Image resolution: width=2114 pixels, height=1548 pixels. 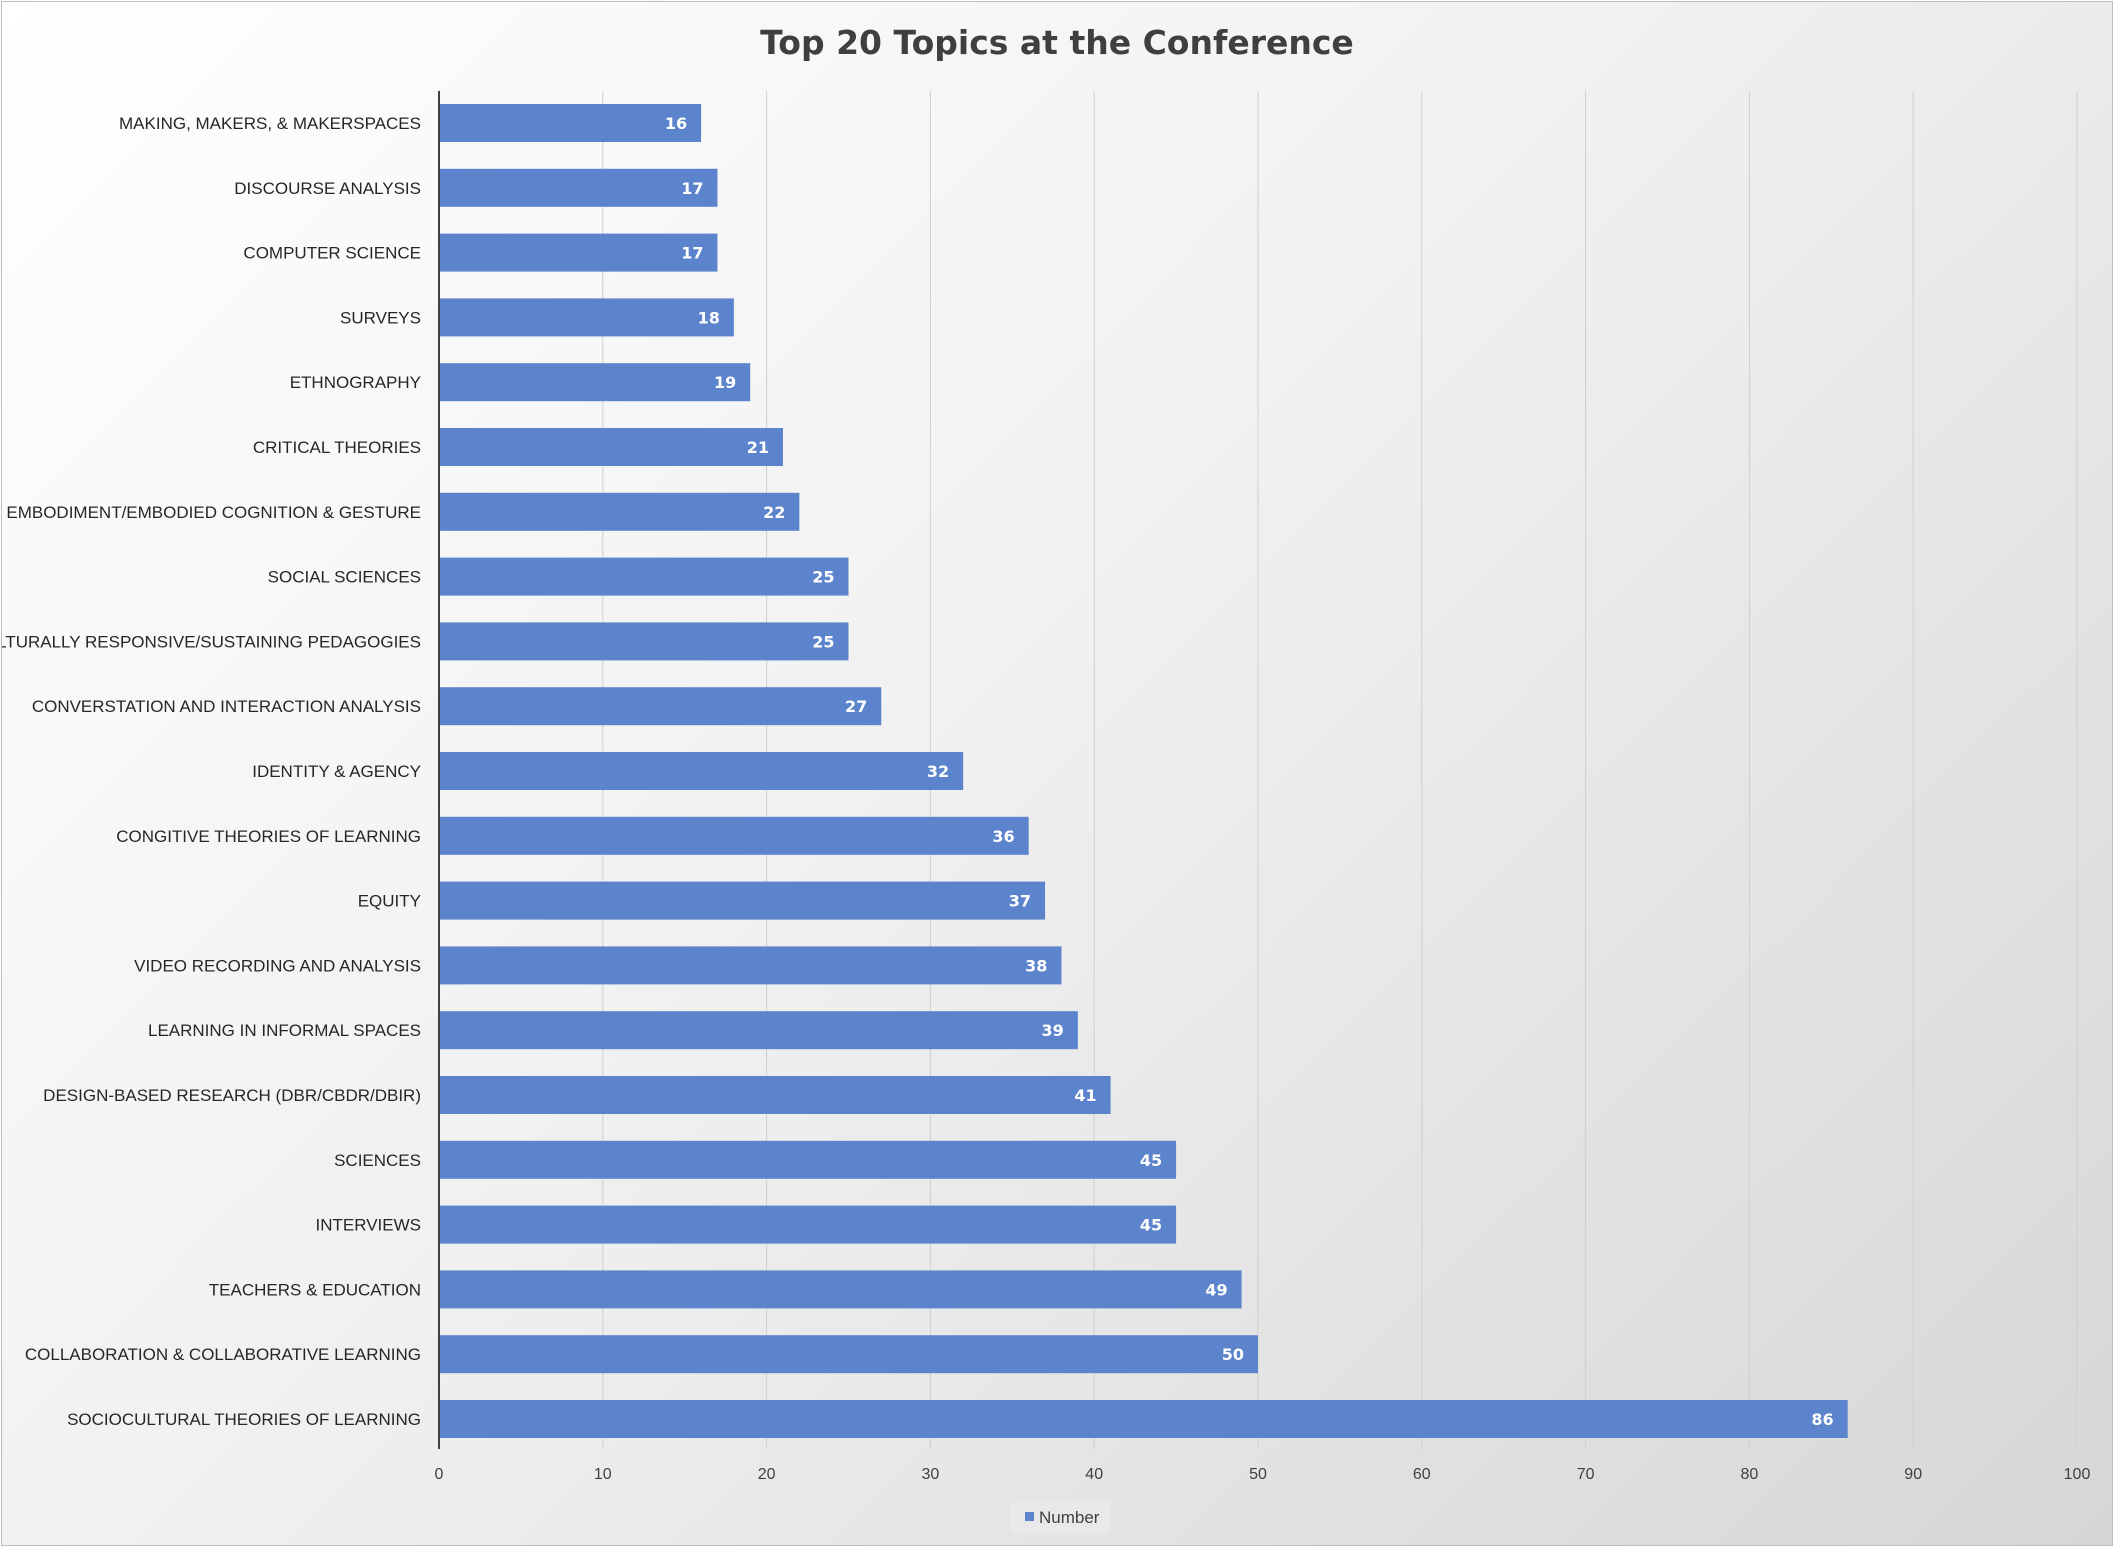 What do you see at coordinates (268, 836) in the screenshot?
I see `category-label: CONGITIVE THEORIES OF LEARNING` at bounding box center [268, 836].